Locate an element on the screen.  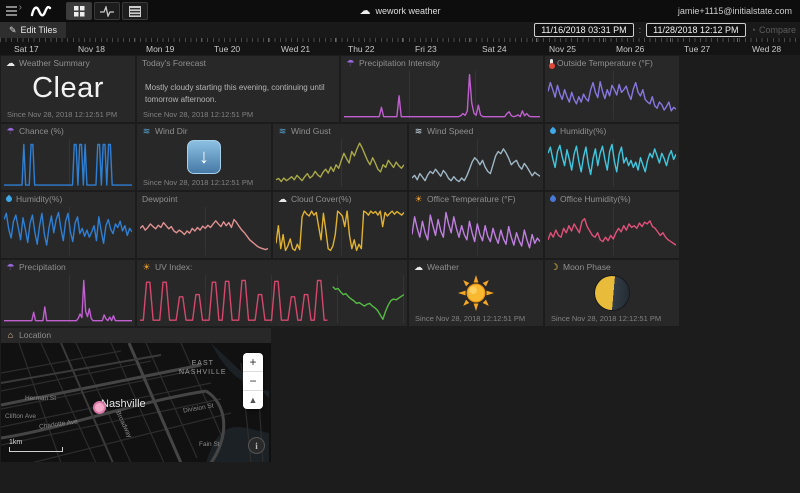
tile-label: Humidity(%) is located at coordinates (583, 131).